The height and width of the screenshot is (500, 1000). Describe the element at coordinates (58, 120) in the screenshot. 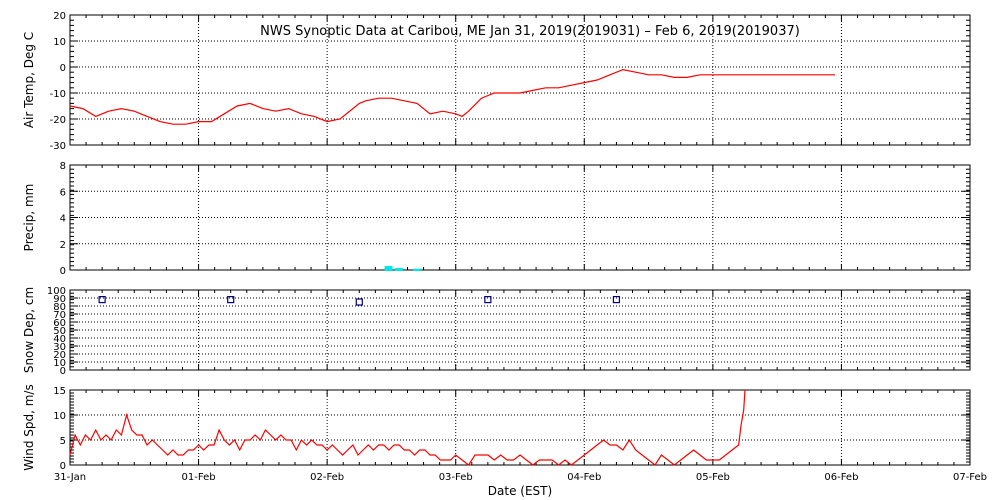

I see `air-temp-y-tick-label: -20` at that location.